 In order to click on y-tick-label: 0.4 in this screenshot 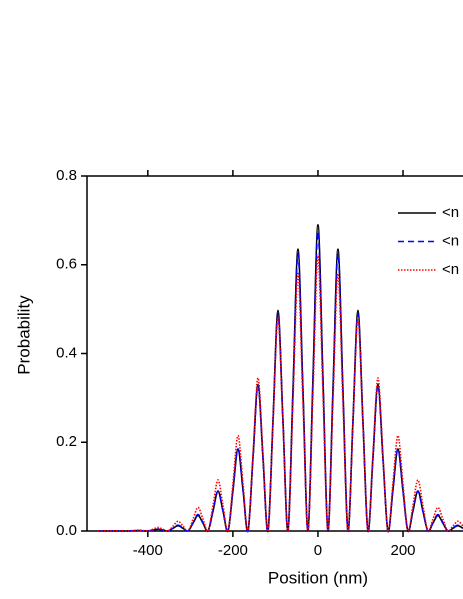, I will do `click(66, 352)`.